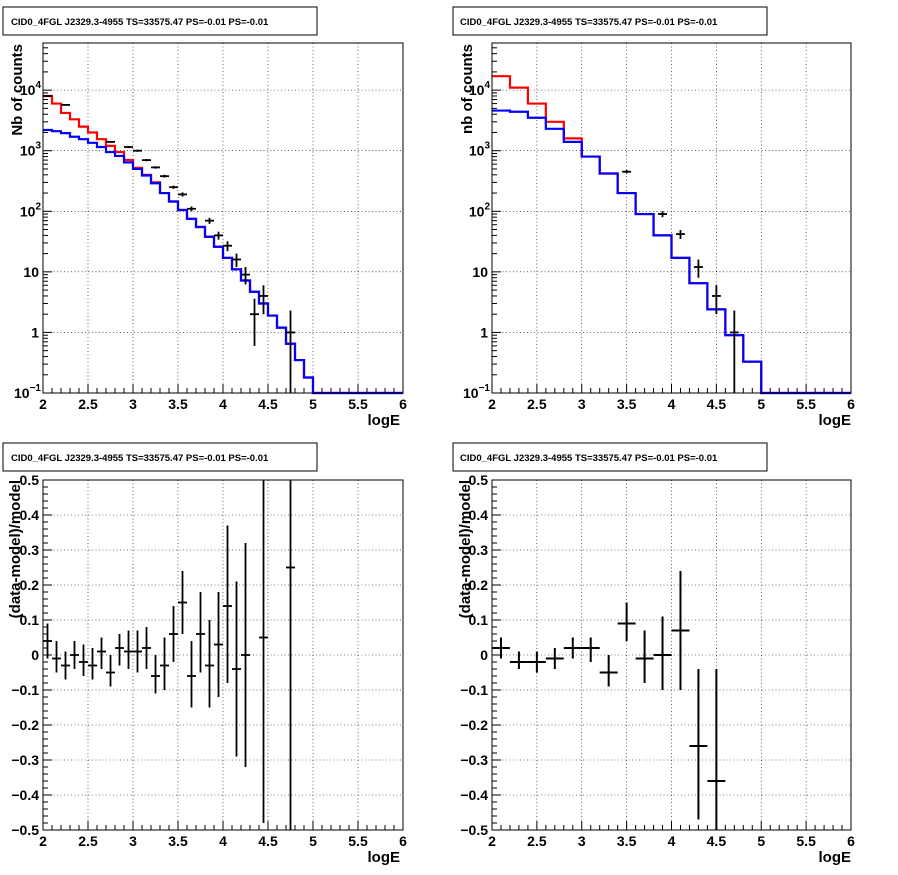 The width and height of the screenshot is (898, 875). Describe the element at coordinates (223, 261) in the screenshot. I see `series-step-line` at that location.